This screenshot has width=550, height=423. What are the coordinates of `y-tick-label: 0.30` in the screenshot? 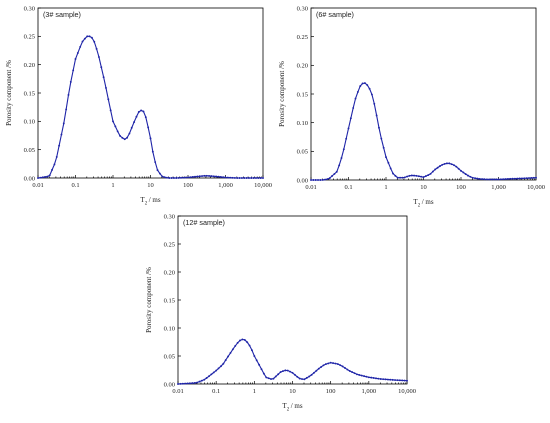 It's located at (302, 8).